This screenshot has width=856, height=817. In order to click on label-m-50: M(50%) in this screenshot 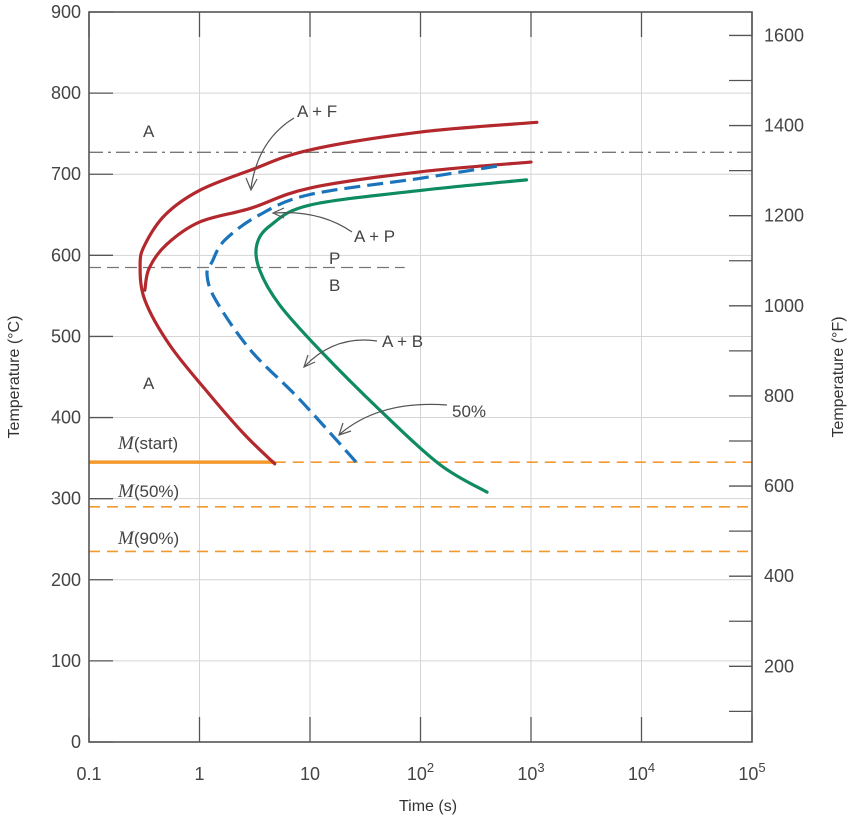, I will do `click(148, 491)`.